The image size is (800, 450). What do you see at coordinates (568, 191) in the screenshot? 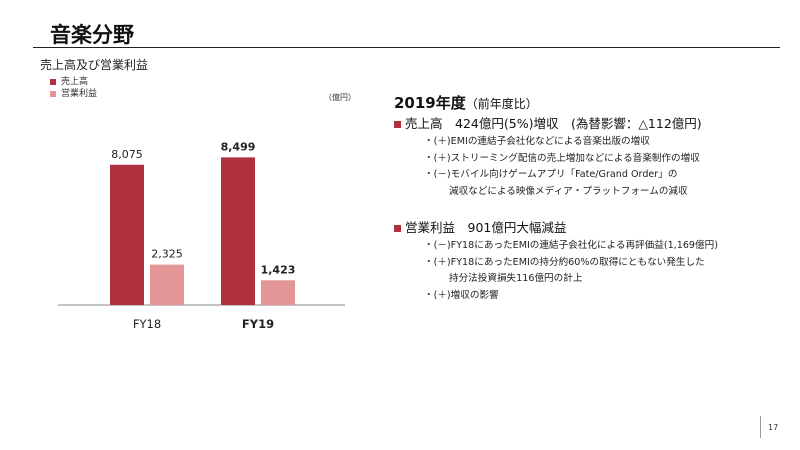
I see `sales-item-continuation: 減収などによる映像メディア・プラットフォームの減収` at bounding box center [568, 191].